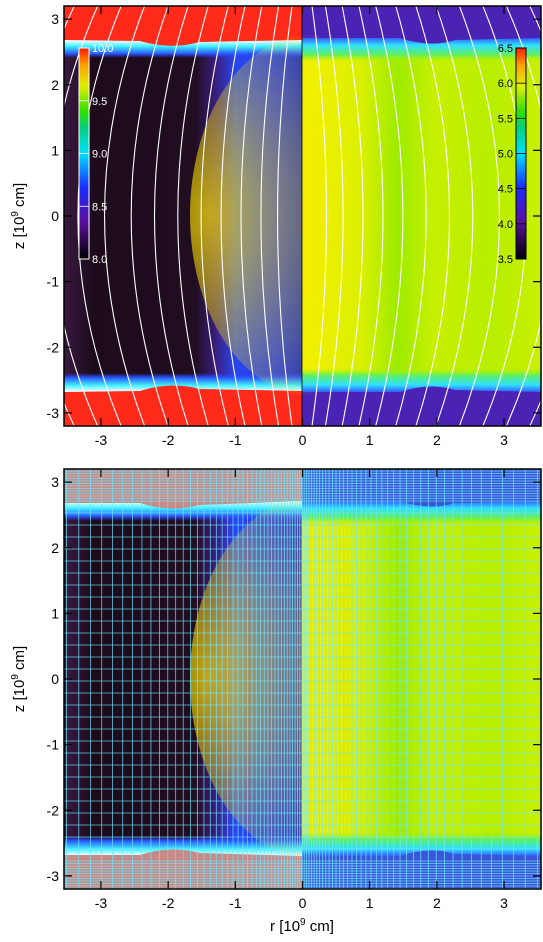  What do you see at coordinates (505, 225) in the screenshot?
I see `colorbar-tick-label: 4.0` at bounding box center [505, 225].